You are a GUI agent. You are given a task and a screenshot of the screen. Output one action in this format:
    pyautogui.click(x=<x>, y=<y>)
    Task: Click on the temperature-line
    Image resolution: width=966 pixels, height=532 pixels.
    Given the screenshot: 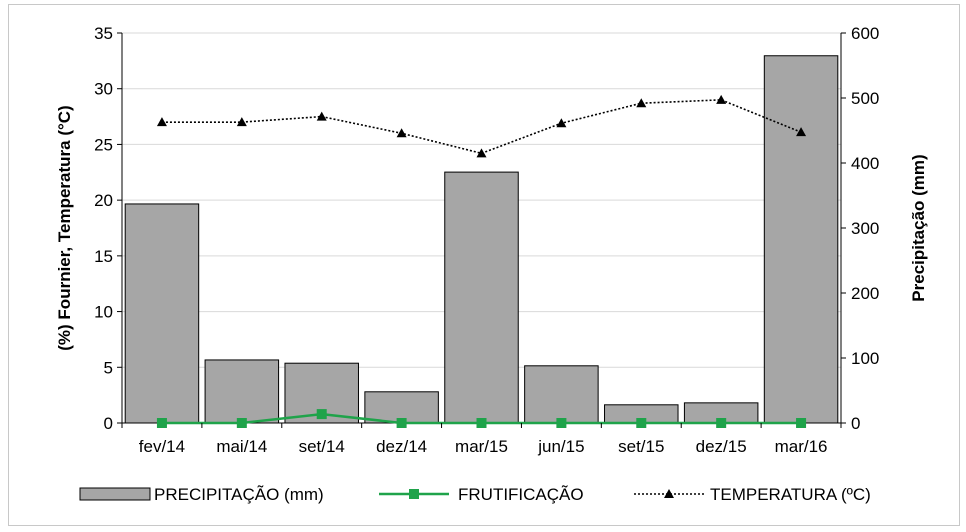 What is the action you would take?
    pyautogui.click(x=481, y=127)
    